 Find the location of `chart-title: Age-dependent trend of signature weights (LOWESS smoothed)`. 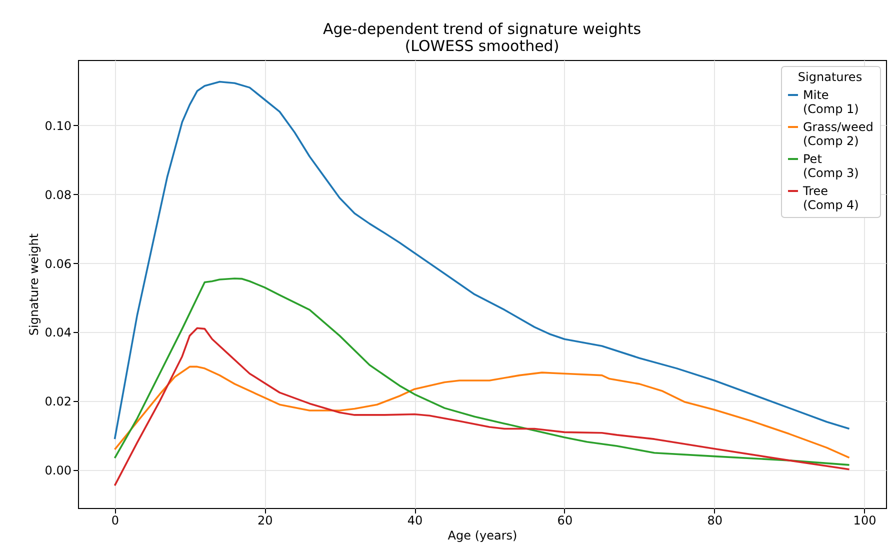

chart-title: Age-dependent trend of signature weights (LOWESS smoothed) is located at coordinates (482, 37).